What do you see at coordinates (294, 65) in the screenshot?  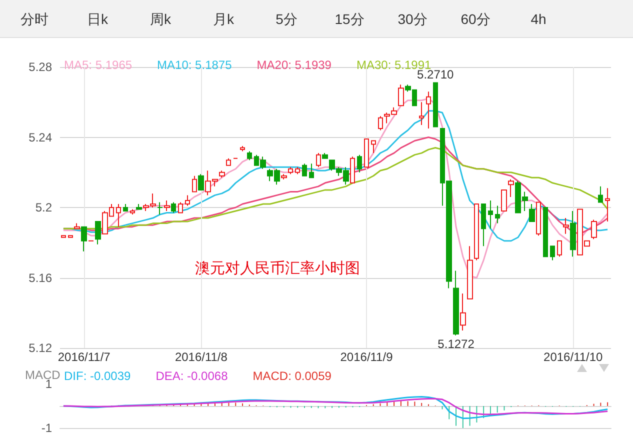 I see `text: MA20: 5.1939` at bounding box center [294, 65].